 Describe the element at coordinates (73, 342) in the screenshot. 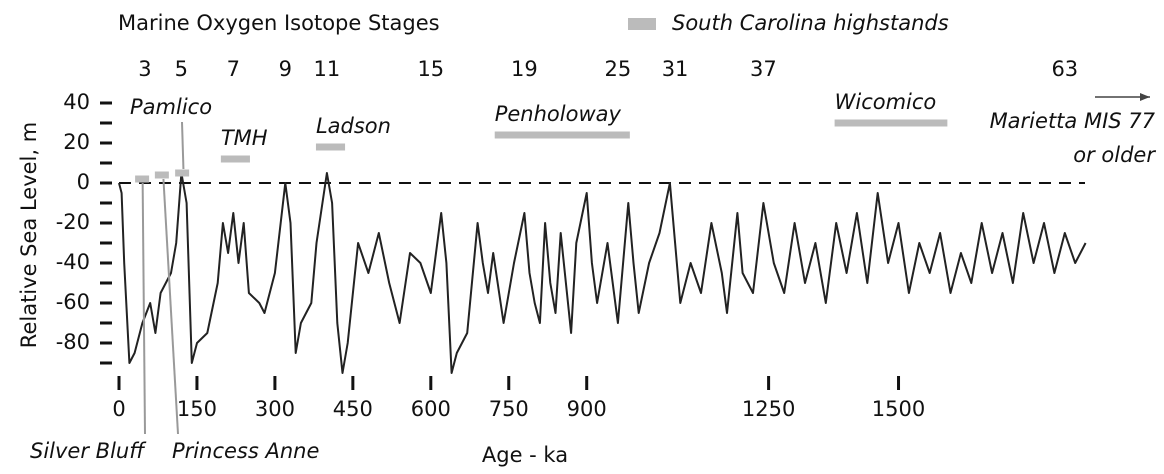

I see `y-tick-label: -80` at that location.